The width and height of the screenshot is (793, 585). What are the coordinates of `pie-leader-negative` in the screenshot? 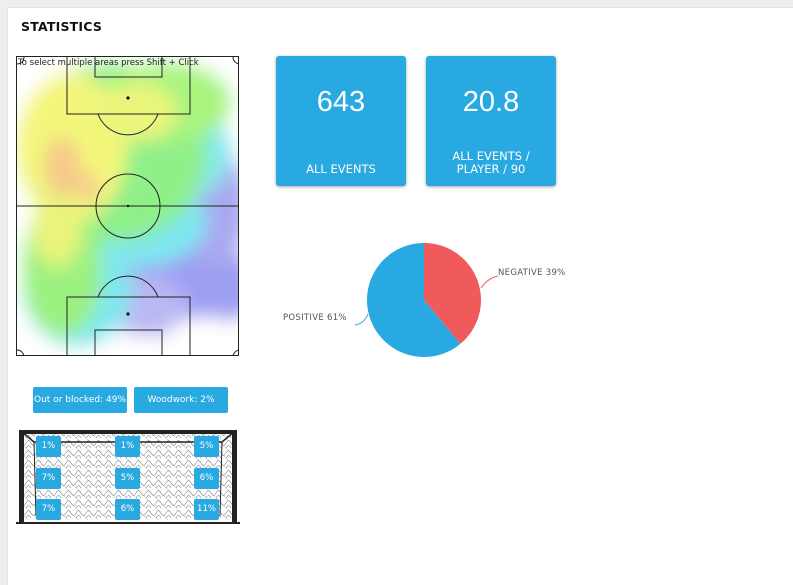 It's located at (489, 282).